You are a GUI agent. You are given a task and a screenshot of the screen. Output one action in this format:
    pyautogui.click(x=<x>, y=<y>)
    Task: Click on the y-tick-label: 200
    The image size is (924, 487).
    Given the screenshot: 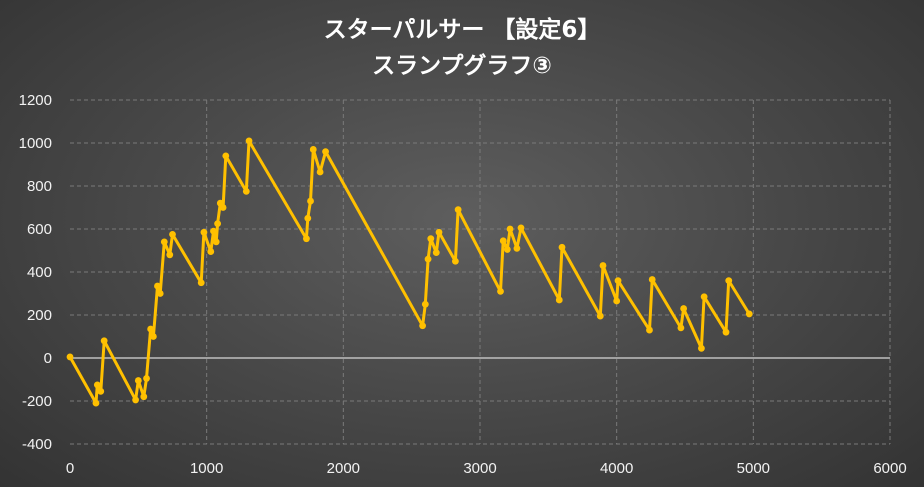 What is the action you would take?
    pyautogui.click(x=39, y=315)
    